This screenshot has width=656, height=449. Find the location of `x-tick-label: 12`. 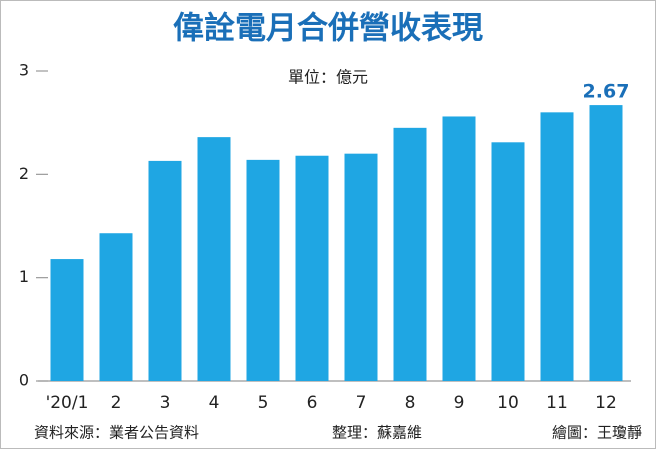

x-tick-label: 12 is located at coordinates (606, 403).